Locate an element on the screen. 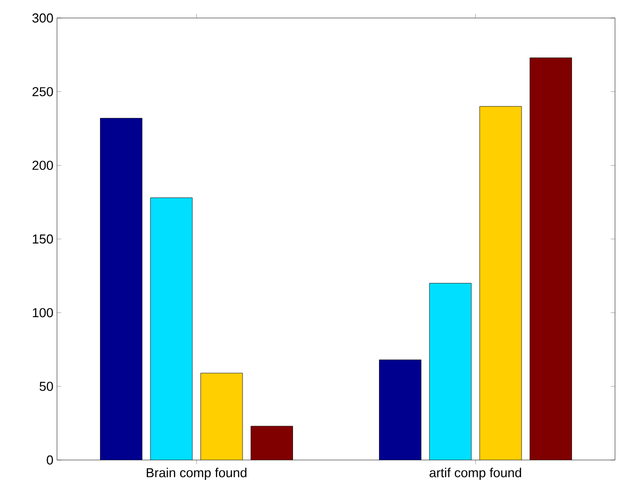  y-tick-label: 0 is located at coordinates (49, 460).